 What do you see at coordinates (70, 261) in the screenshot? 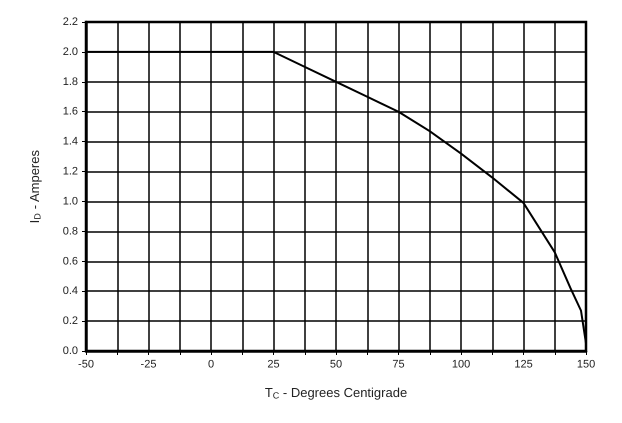
I see `y-tick-label: 0.6` at bounding box center [70, 261].